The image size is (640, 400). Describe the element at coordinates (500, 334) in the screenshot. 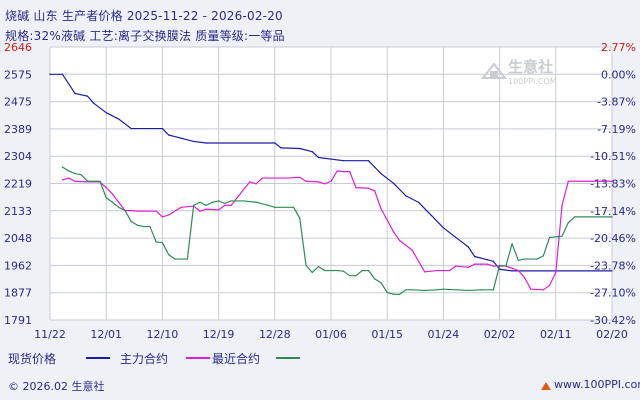

I see `x-tick-label: 02/02` at that location.